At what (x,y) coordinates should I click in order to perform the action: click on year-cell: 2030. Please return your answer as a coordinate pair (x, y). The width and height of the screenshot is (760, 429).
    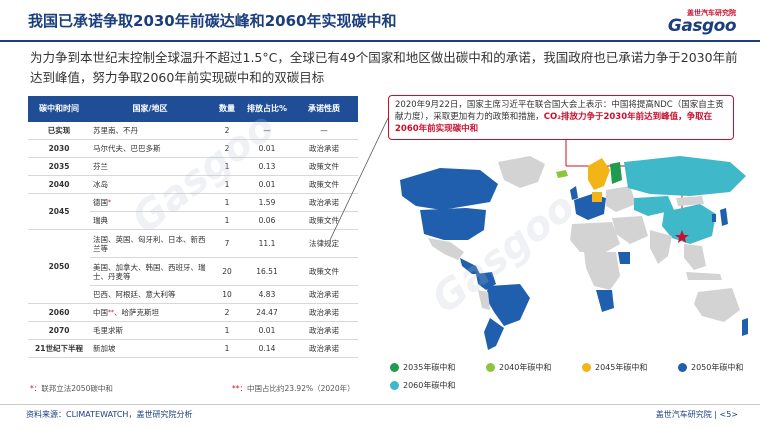
    Looking at the image, I should click on (59, 148).